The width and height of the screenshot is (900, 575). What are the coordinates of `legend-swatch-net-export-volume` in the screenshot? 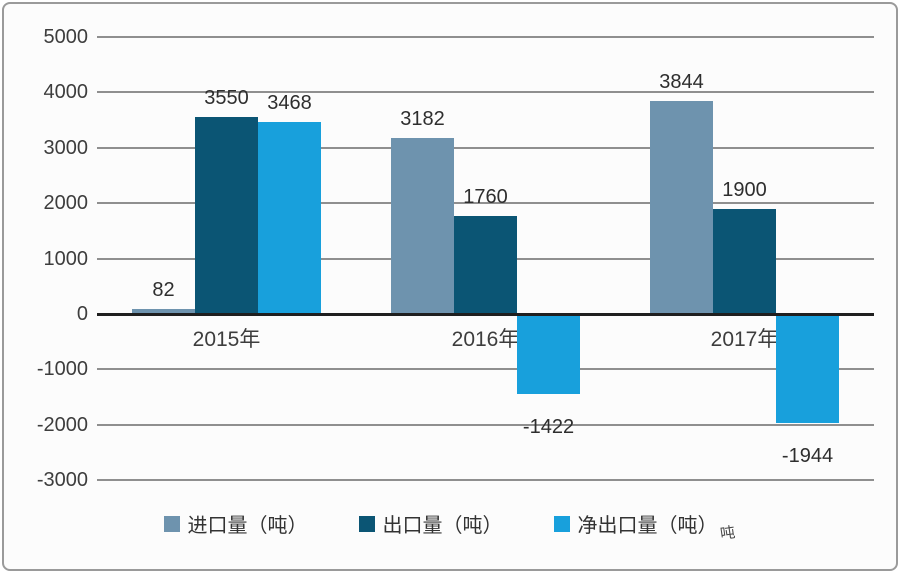 It's located at (562, 523).